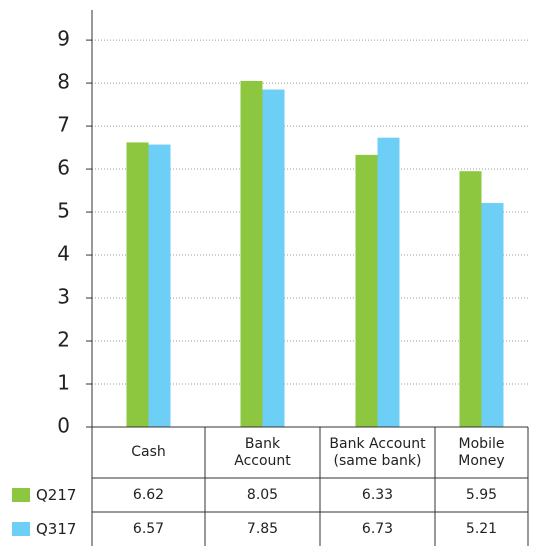  Describe the element at coordinates (56, 494) in the screenshot. I see `legend-label: Q217` at that location.